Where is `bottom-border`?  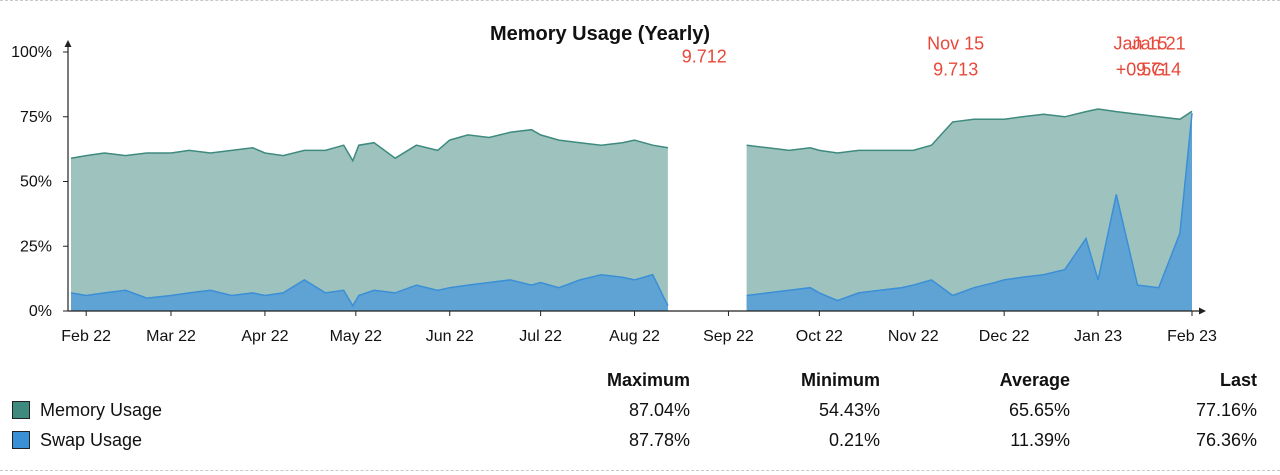
bottom-border is located at coordinates (640, 470).